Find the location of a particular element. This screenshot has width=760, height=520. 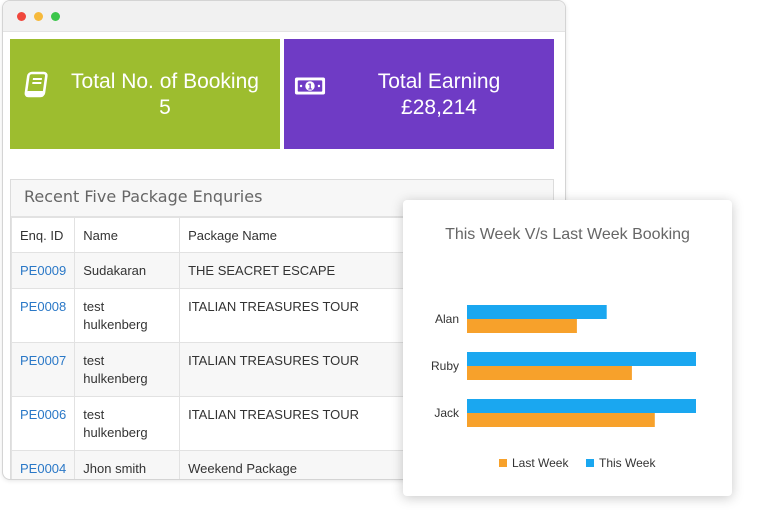

panel-title: Recent Five Package Enquries is located at coordinates (282, 198).